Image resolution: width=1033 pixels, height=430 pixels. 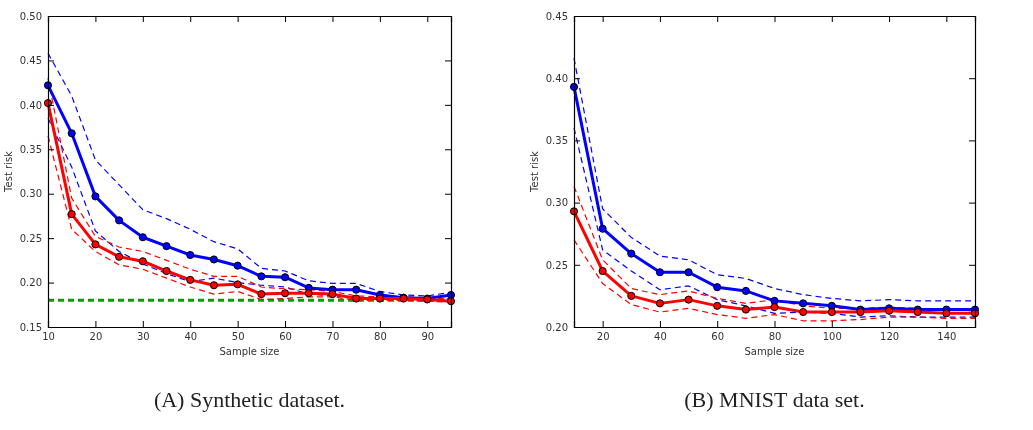 I want to click on x-tick-label: 10, so click(x=48, y=337).